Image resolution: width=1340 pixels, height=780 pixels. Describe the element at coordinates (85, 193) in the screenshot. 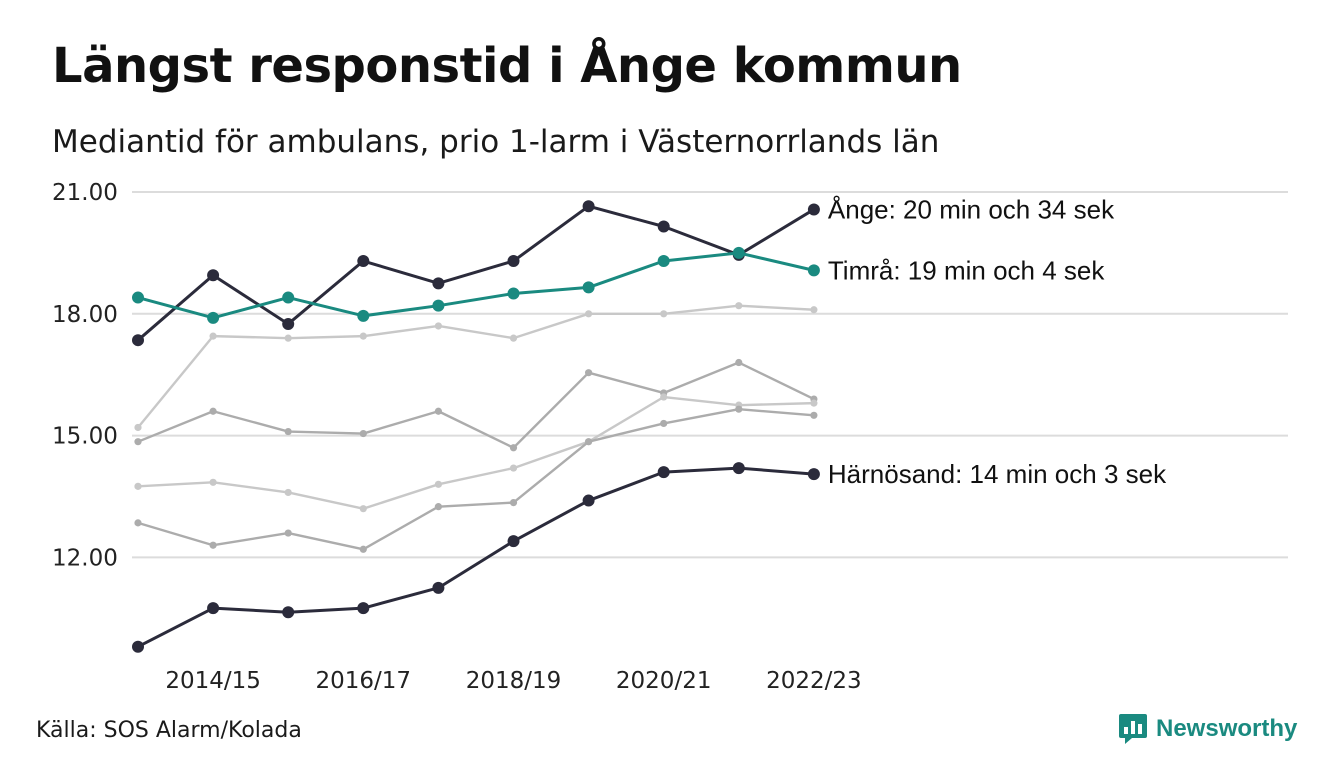

I see `y-tick-label: 21.00` at that location.